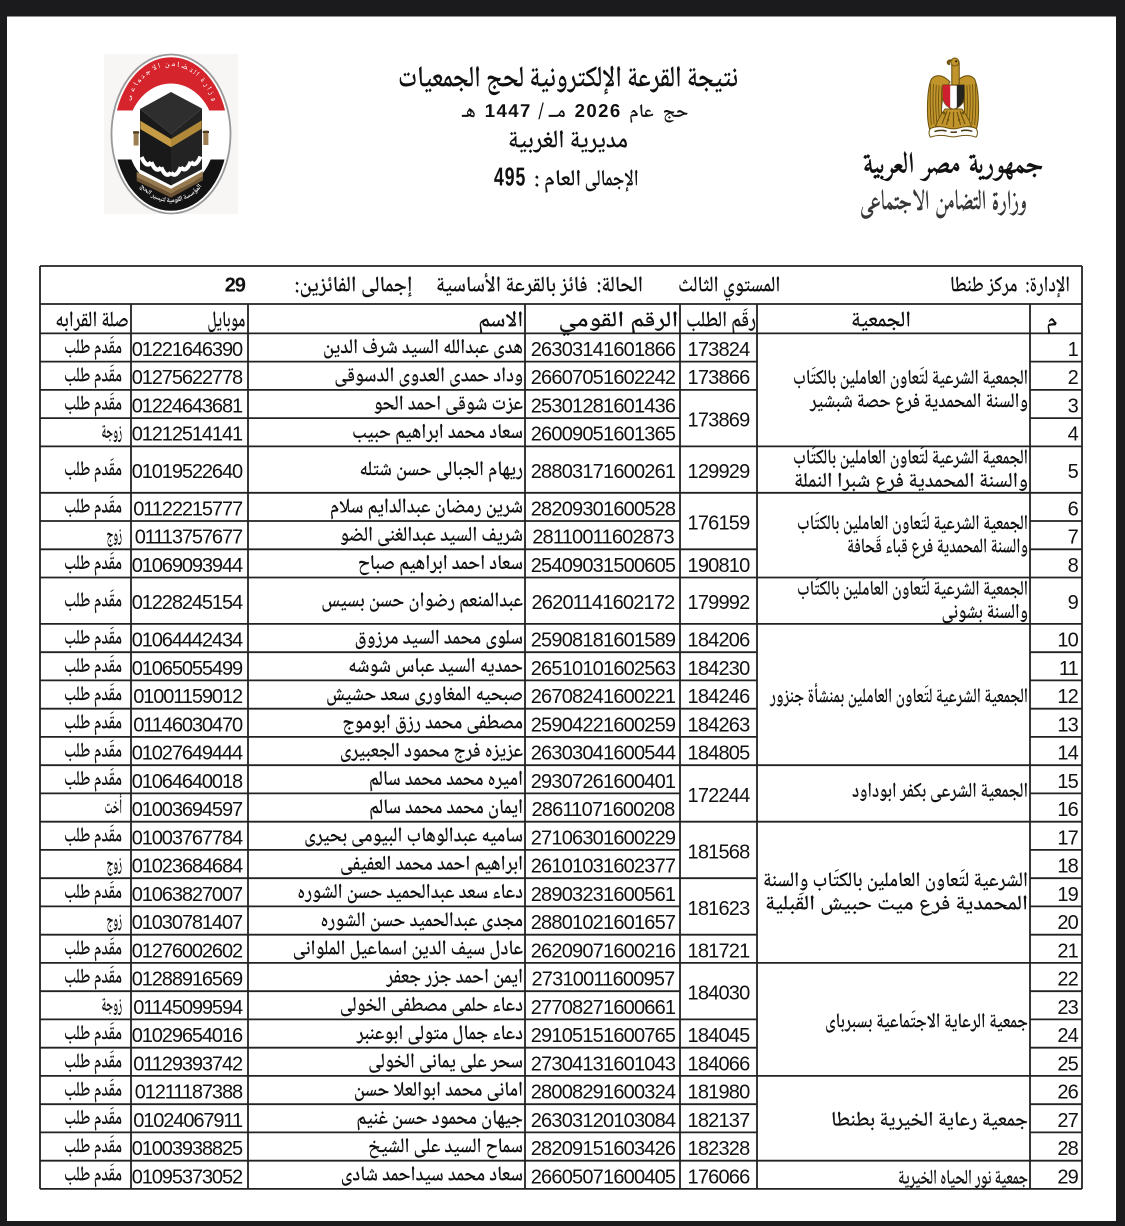  What do you see at coordinates (1067, 1036) in the screenshot?
I see `svg-text: 24` at bounding box center [1067, 1036].